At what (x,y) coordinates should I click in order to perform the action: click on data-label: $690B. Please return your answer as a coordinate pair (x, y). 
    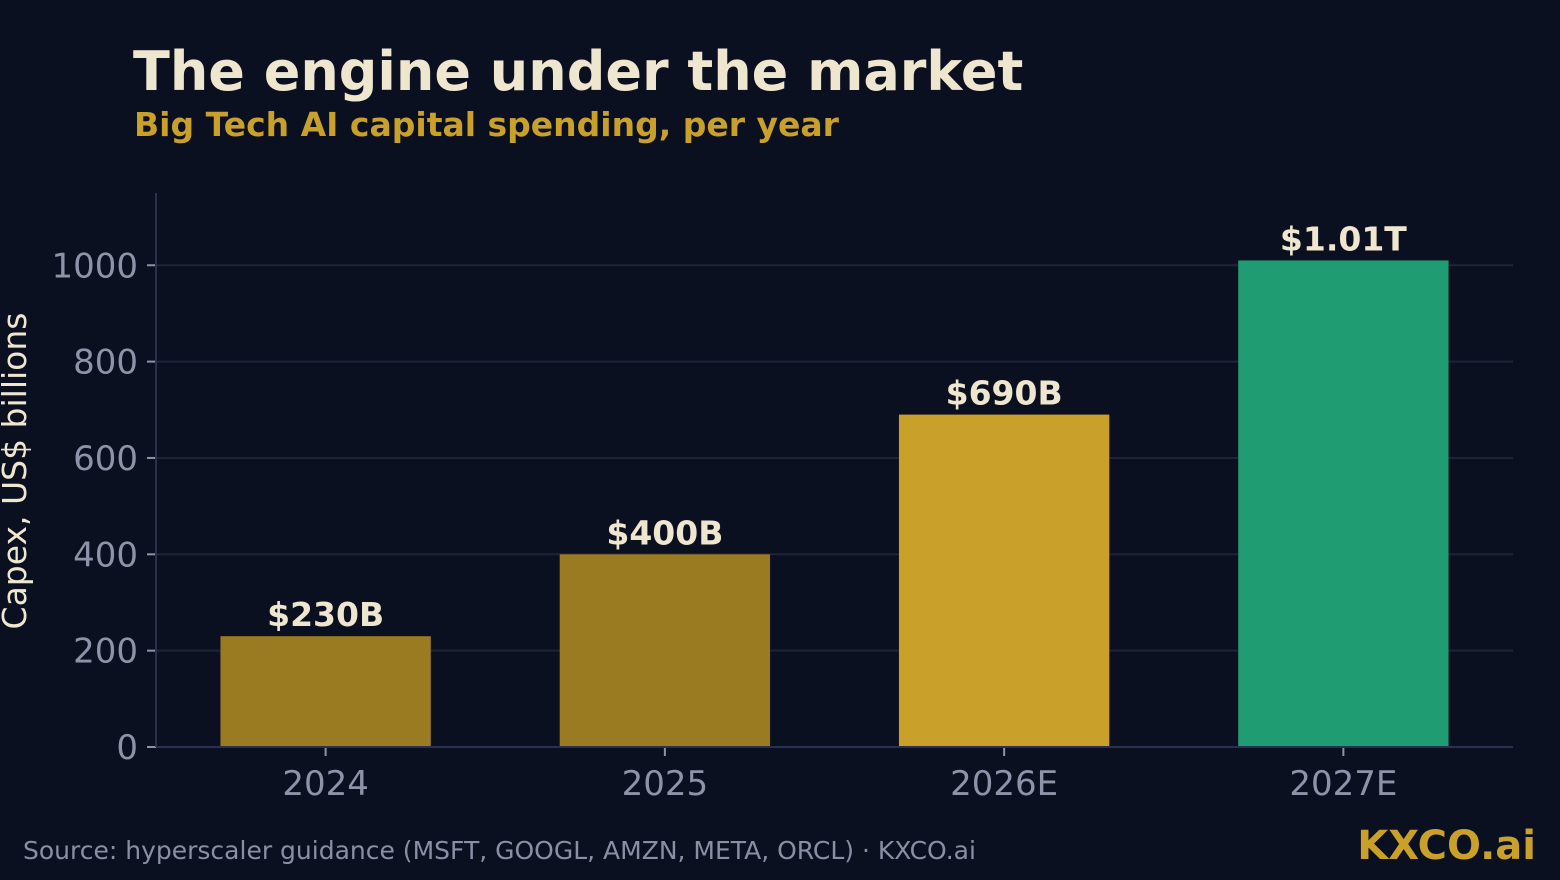
    Looking at the image, I should click on (1004, 393).